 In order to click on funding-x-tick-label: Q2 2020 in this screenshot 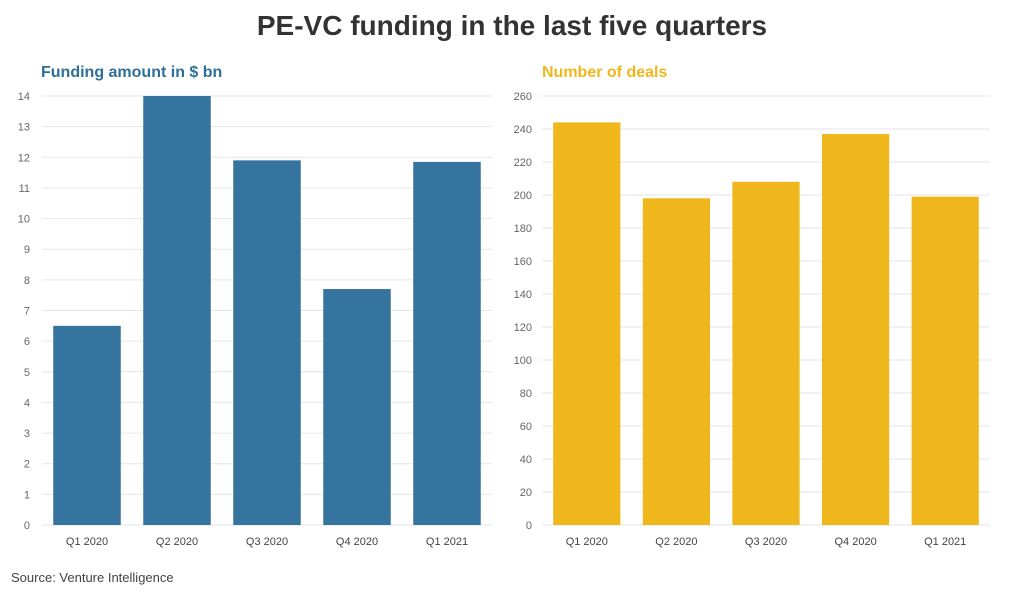, I will do `click(177, 542)`.